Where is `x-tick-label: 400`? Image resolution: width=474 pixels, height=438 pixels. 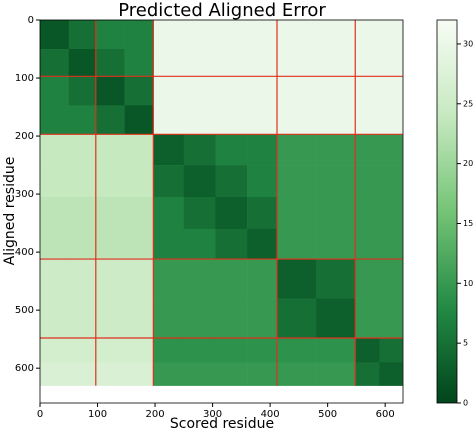
x-tick-label: 400 is located at coordinates (270, 414).